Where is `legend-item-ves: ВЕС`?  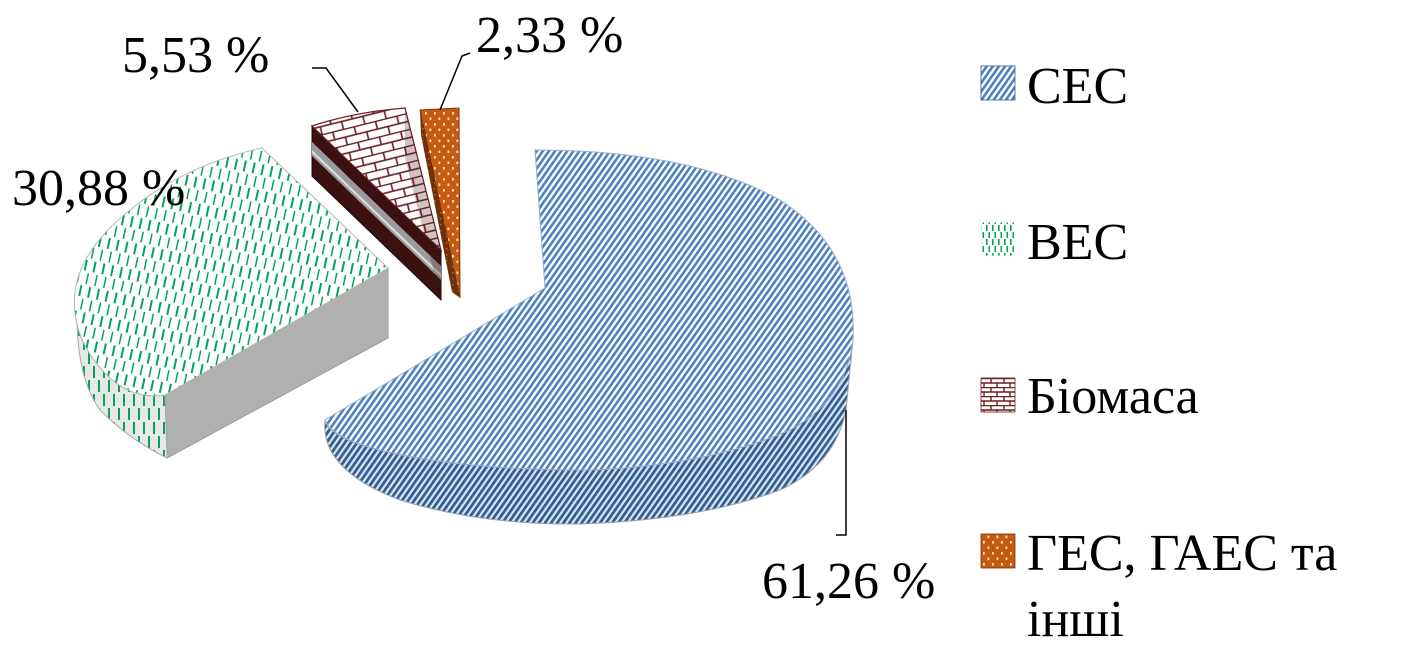
legend-item-ves: ВЕС is located at coordinates (1054, 242).